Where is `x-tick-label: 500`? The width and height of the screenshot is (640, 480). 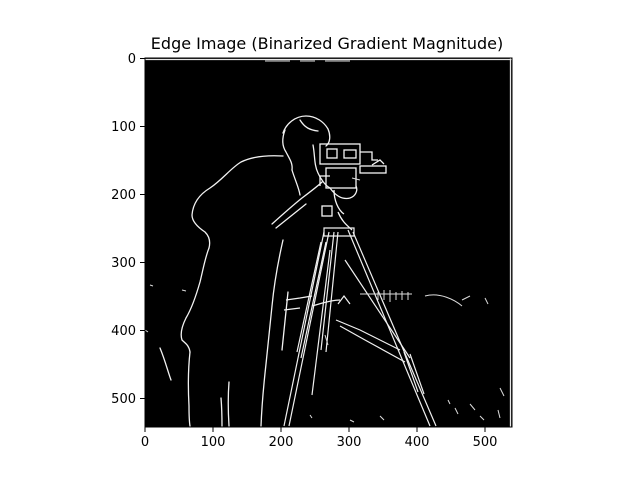
x-tick-label: 500 is located at coordinates (485, 442).